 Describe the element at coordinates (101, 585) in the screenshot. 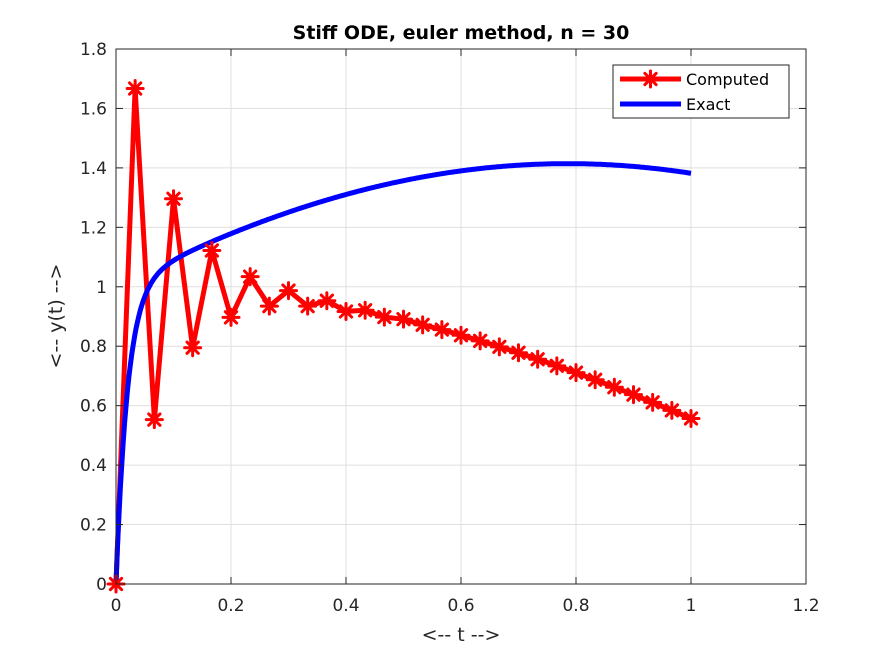

I see `y-tick-label: 0` at that location.